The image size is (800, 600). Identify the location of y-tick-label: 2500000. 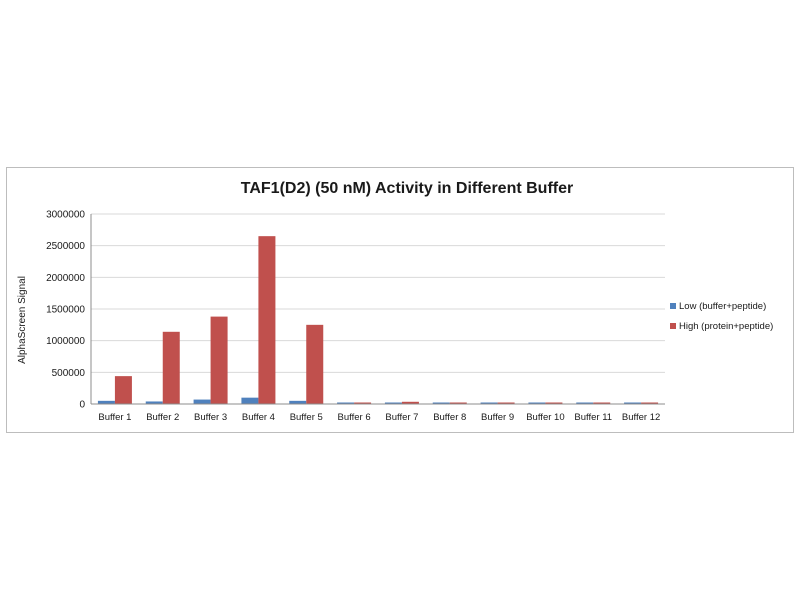
(65, 246).